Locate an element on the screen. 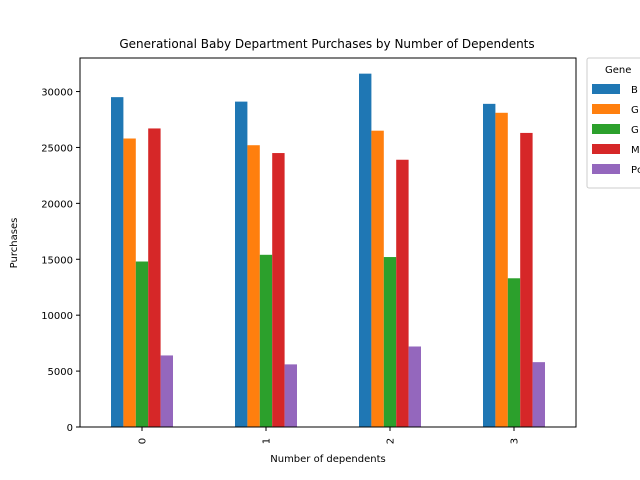 This screenshot has height=480, width=640. y-axis-ticks: 0 5000 10000 15000 20000 25000 30000 is located at coordinates (60, 261).